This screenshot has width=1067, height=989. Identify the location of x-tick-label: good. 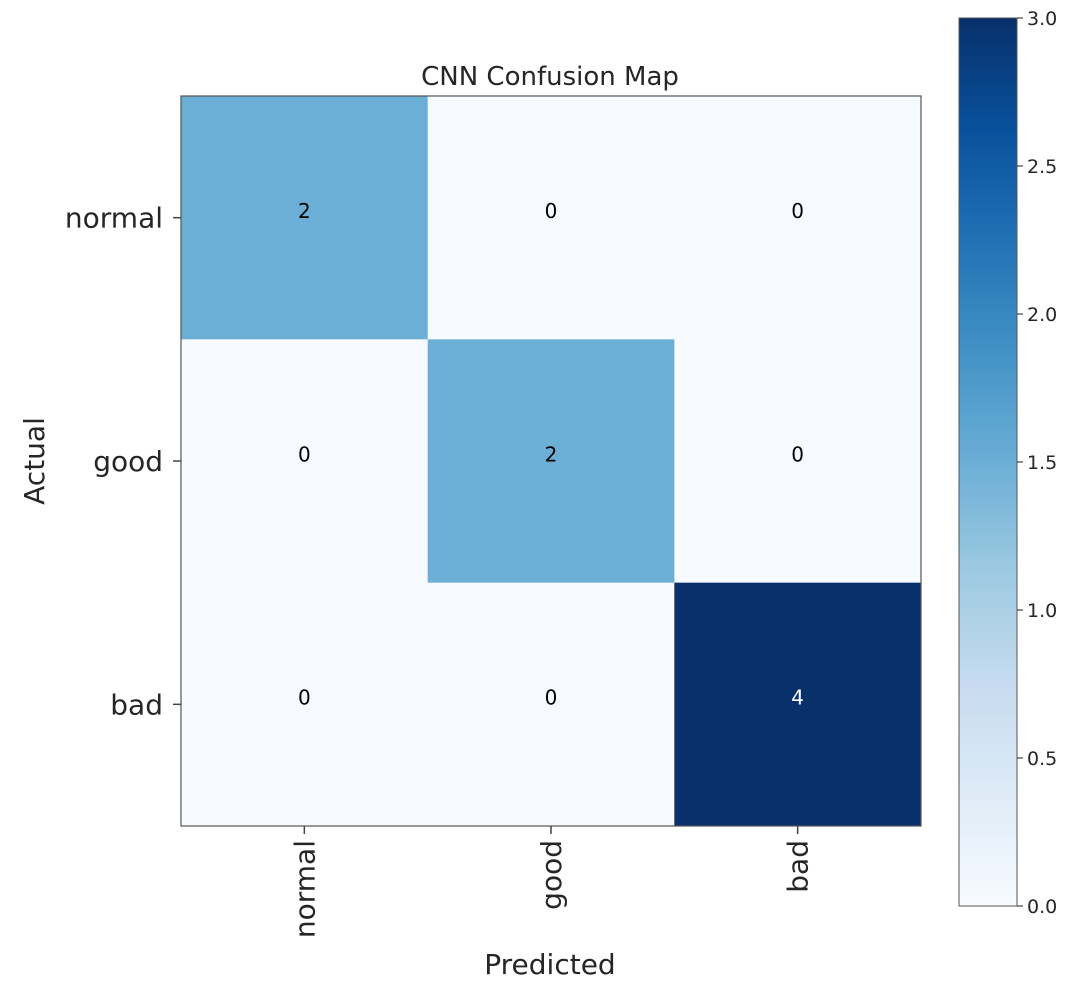
(551, 875).